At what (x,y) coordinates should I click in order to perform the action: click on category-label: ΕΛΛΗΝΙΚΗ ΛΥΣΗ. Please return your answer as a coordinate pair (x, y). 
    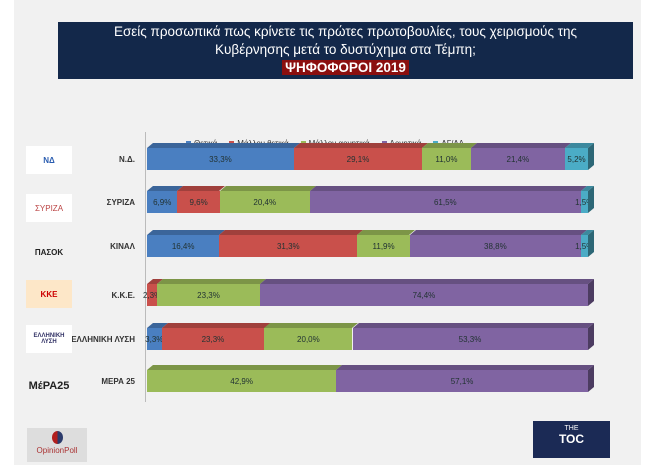
    Looking at the image, I should click on (103, 339).